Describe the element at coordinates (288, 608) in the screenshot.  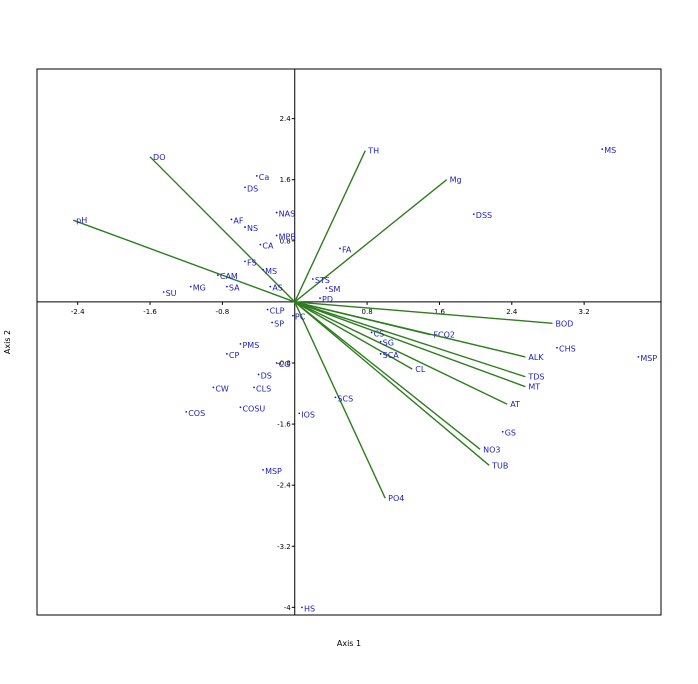
I see `y-tick-label: -4` at that location.